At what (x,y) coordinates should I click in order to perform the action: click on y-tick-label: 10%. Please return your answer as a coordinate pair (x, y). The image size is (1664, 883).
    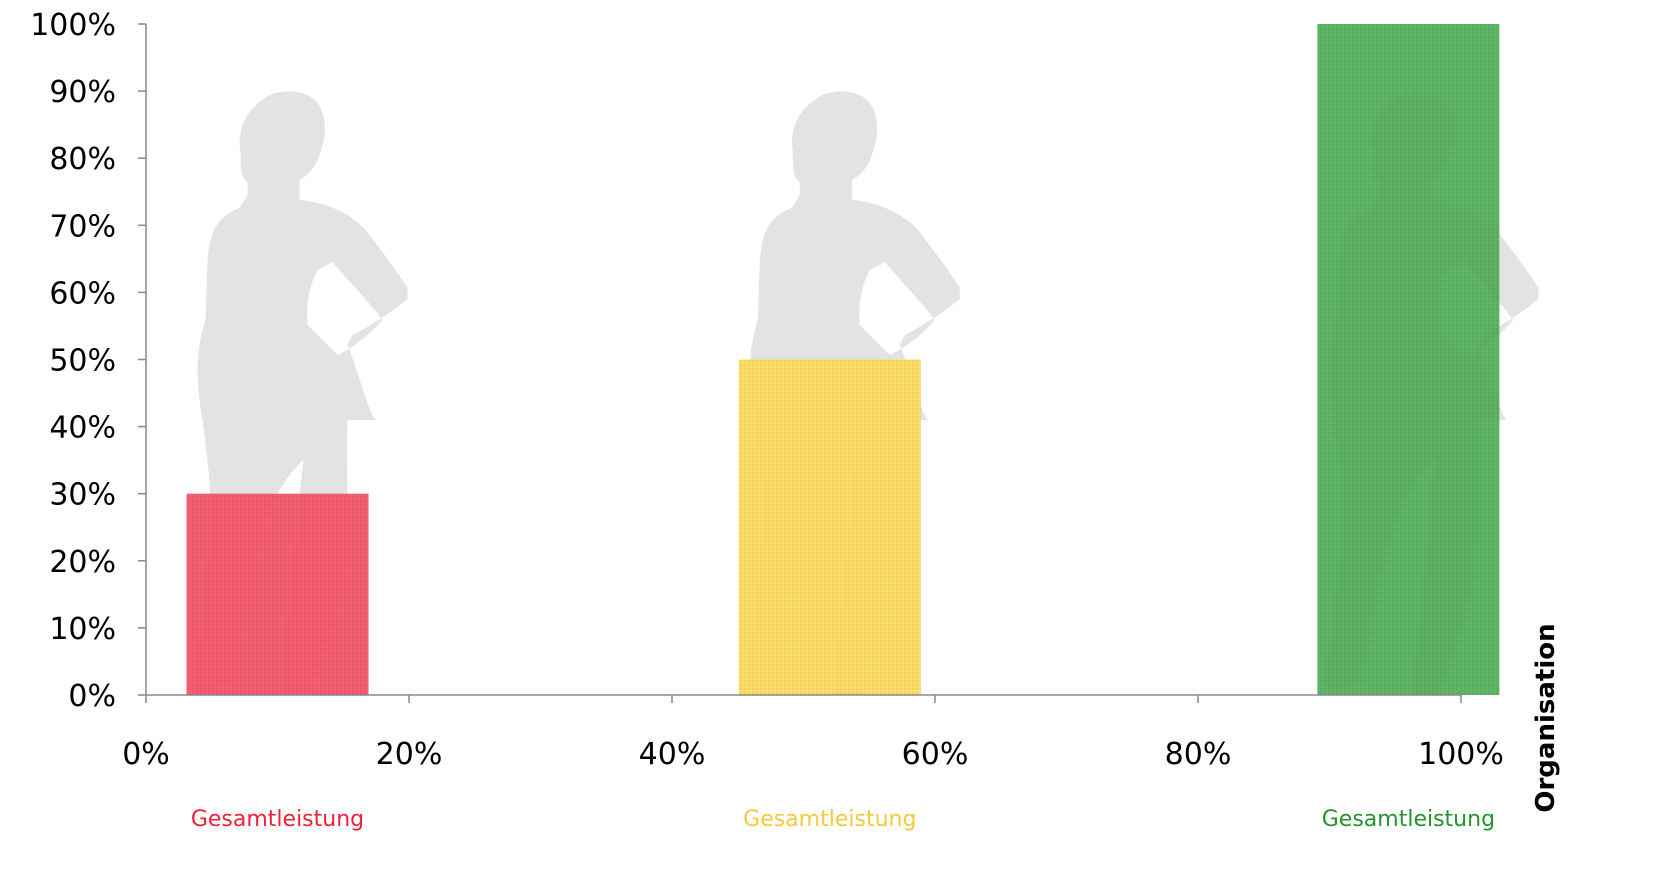
    Looking at the image, I should click on (82, 629).